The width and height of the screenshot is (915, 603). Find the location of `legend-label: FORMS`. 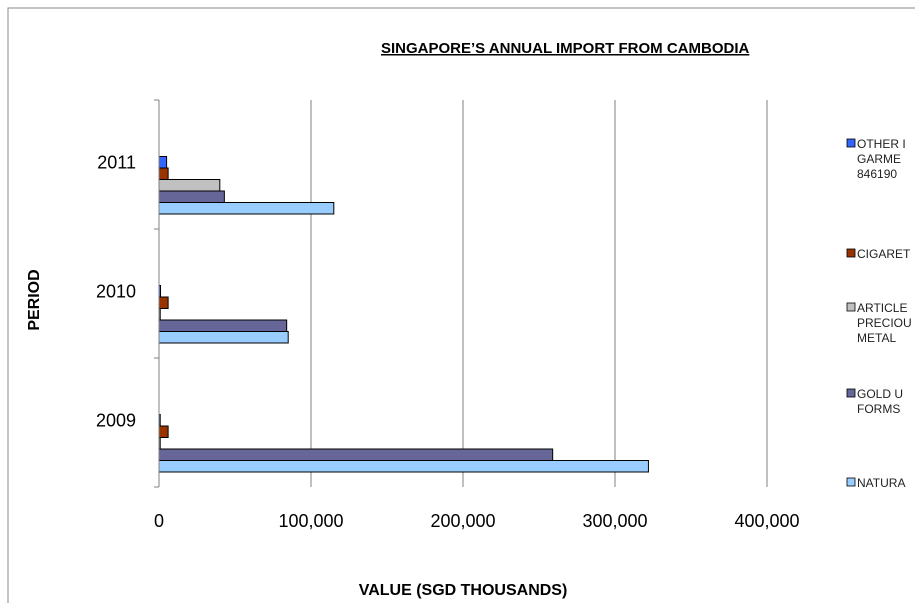

legend-label: FORMS is located at coordinates (878, 409).